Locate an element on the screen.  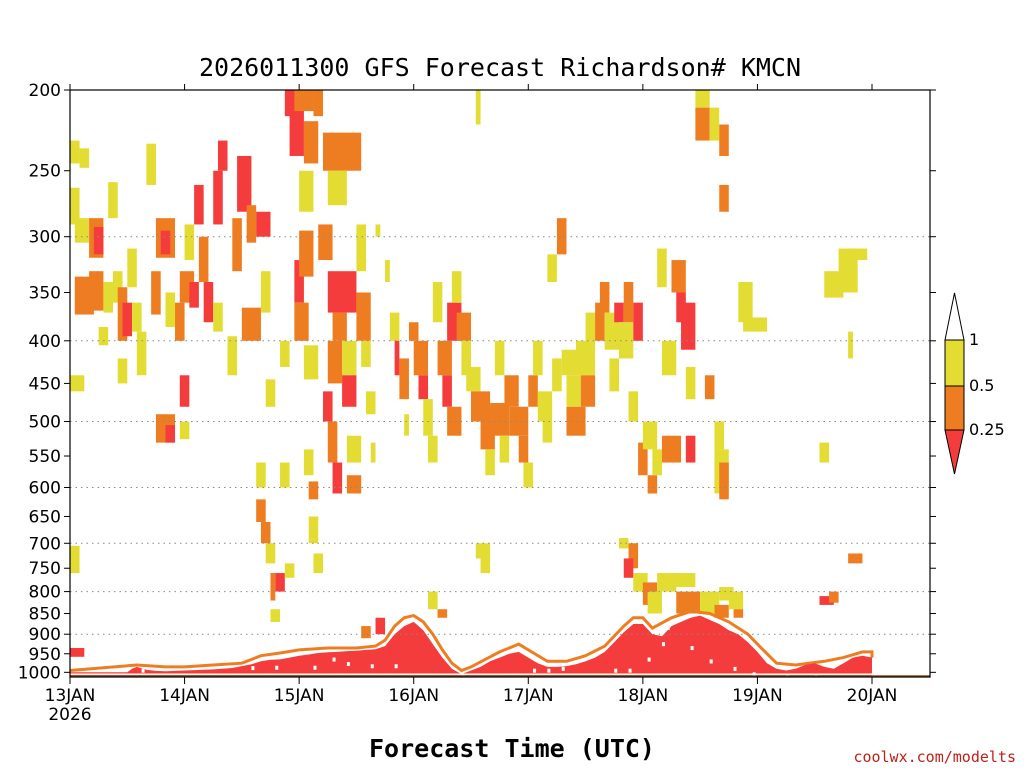
x-tick-label: 19JAN is located at coordinates (757, 696).